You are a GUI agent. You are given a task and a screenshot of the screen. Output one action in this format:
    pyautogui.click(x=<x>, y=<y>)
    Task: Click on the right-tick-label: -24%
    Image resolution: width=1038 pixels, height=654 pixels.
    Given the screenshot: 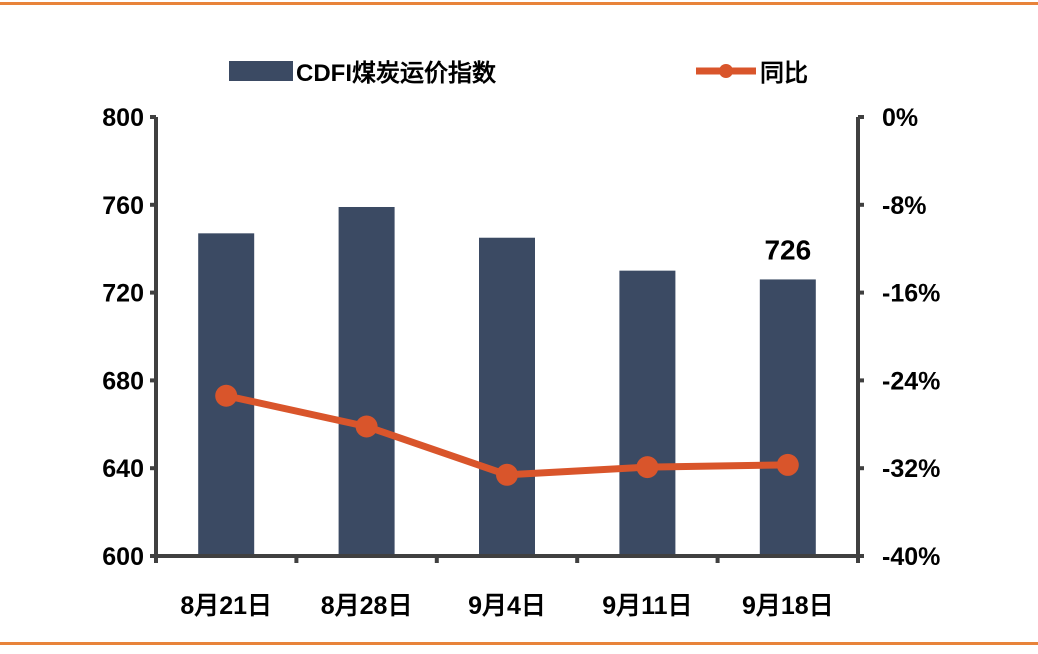 What is the action you would take?
    pyautogui.click(x=911, y=381)
    